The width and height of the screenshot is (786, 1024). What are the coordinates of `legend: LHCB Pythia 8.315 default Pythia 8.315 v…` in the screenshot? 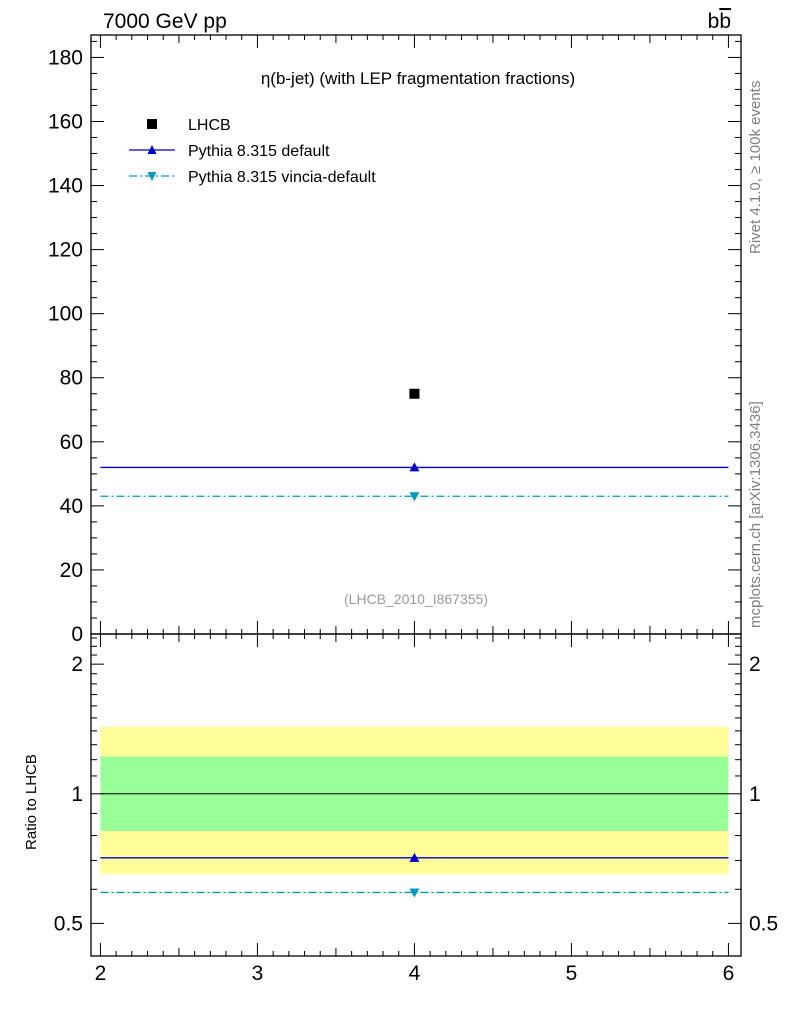 It's located at (252, 151).